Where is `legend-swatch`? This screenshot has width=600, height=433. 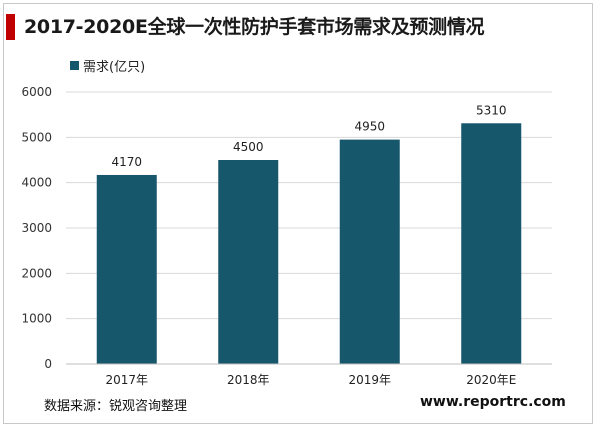 legend-swatch is located at coordinates (74, 65).